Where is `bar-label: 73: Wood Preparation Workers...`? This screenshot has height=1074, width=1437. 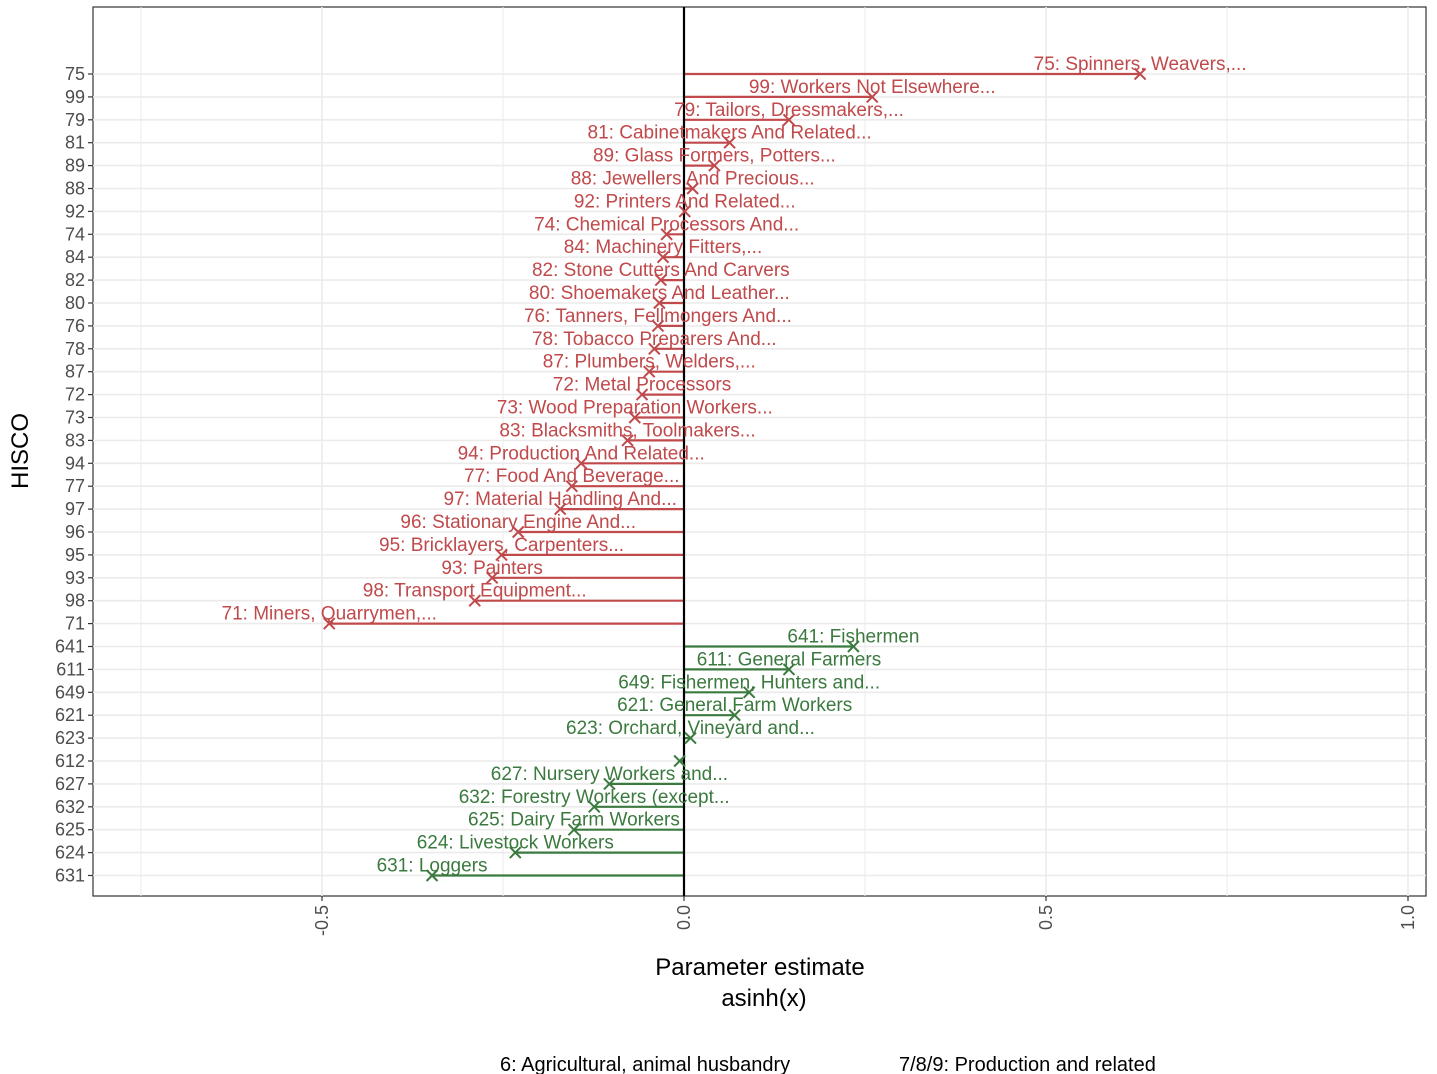
bar-label: 73: Wood Preparation Workers... is located at coordinates (635, 408).